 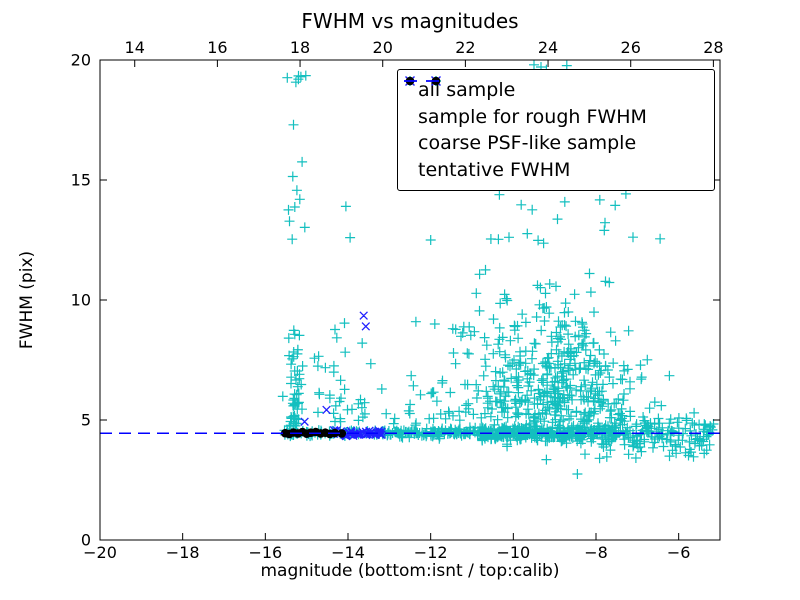 What do you see at coordinates (265, 552) in the screenshot?
I see `tick-label: −16` at bounding box center [265, 552].